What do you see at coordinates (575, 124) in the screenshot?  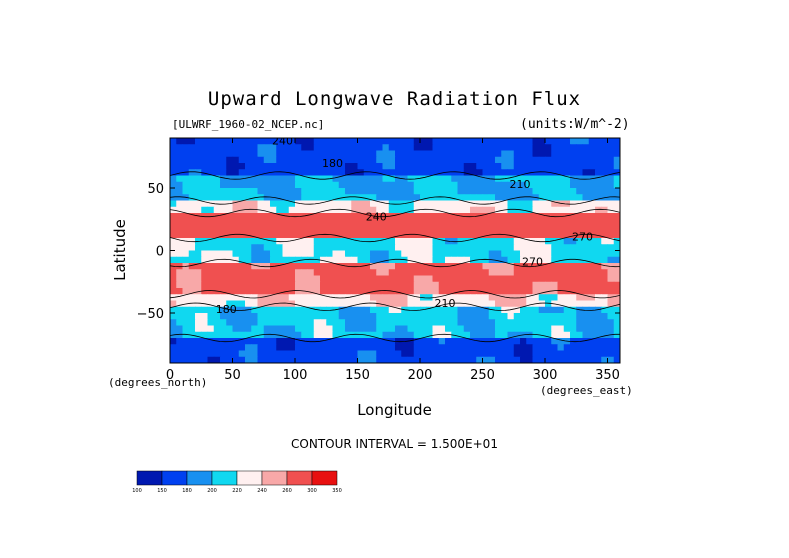 I see `units-label: (units:W/m^-2)` at bounding box center [575, 124].